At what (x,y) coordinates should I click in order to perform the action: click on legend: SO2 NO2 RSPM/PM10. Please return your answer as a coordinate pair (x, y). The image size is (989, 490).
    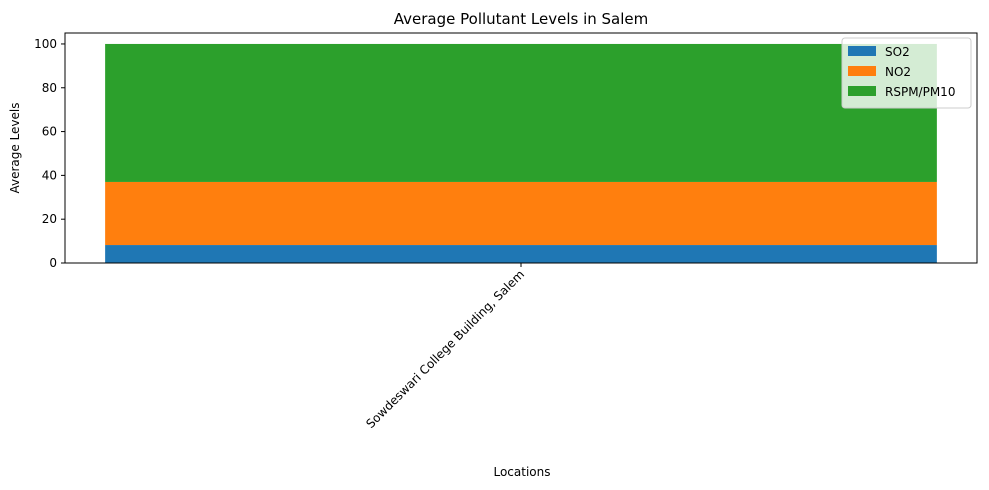
    Looking at the image, I should click on (906, 73).